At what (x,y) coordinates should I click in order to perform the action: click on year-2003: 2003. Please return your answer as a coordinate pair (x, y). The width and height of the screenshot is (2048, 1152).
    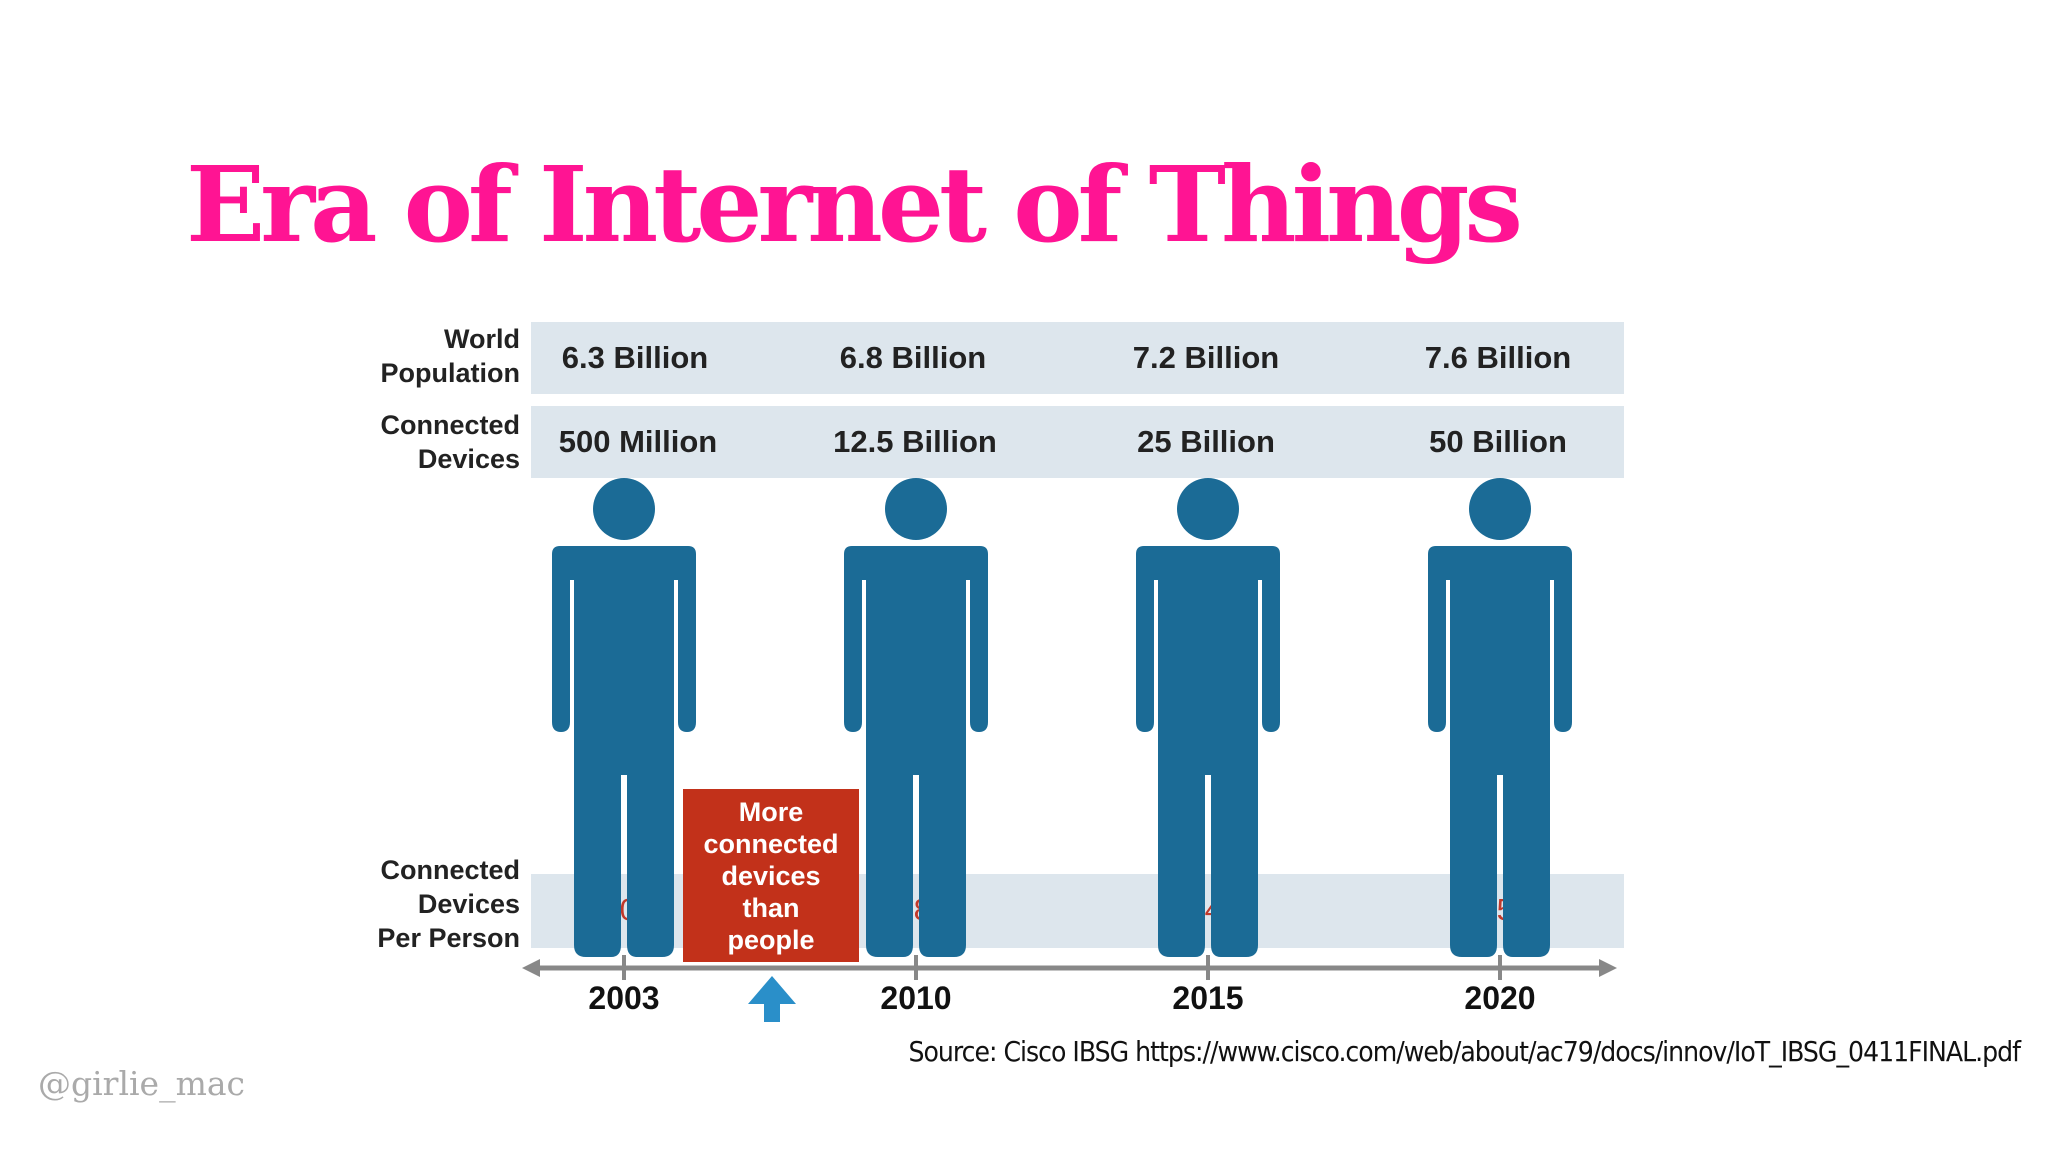
    Looking at the image, I should click on (624, 998).